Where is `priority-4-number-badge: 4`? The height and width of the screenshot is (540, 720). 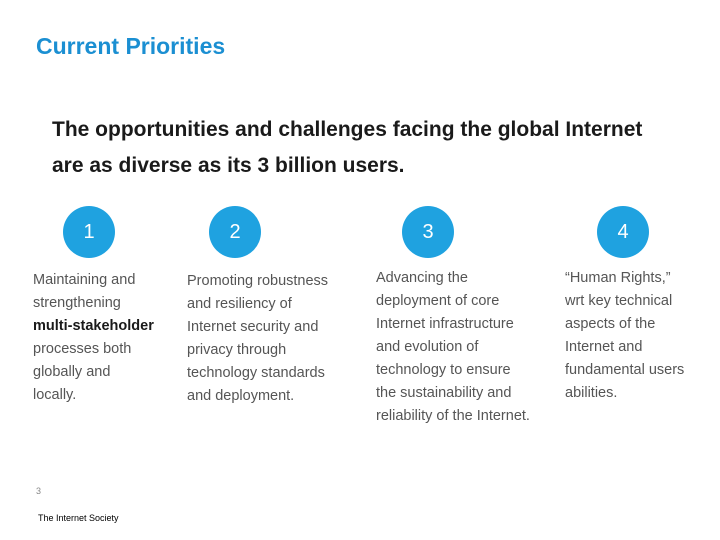 priority-4-number-badge: 4 is located at coordinates (623, 232).